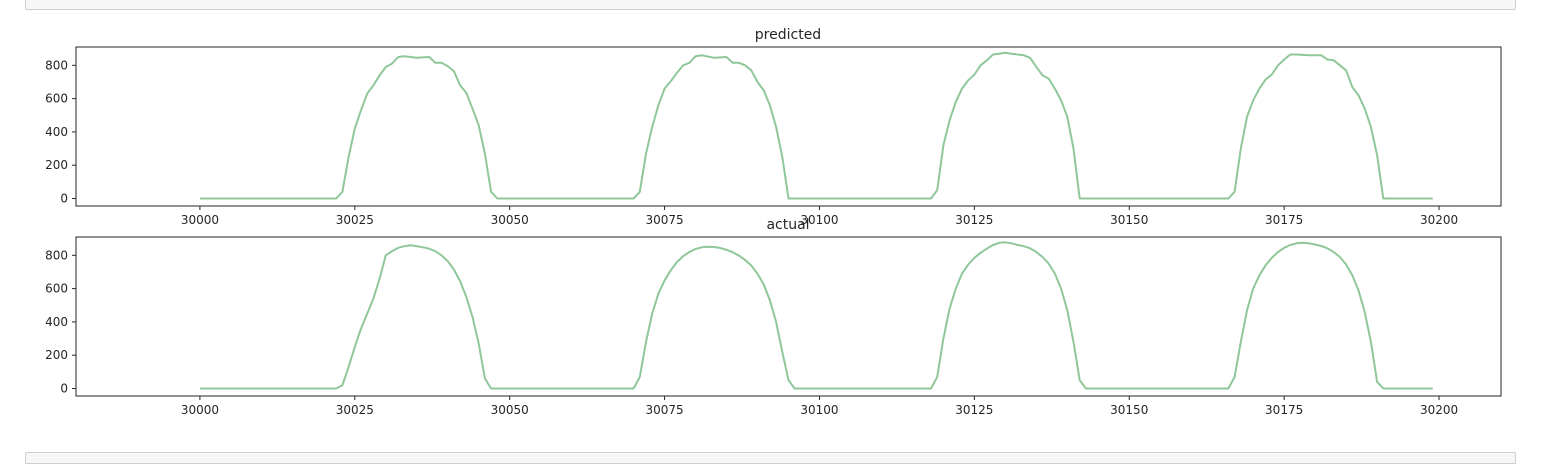 This screenshot has height=464, width=1555. What do you see at coordinates (770, 458) in the screenshot?
I see `notebook-cell-below` at bounding box center [770, 458].